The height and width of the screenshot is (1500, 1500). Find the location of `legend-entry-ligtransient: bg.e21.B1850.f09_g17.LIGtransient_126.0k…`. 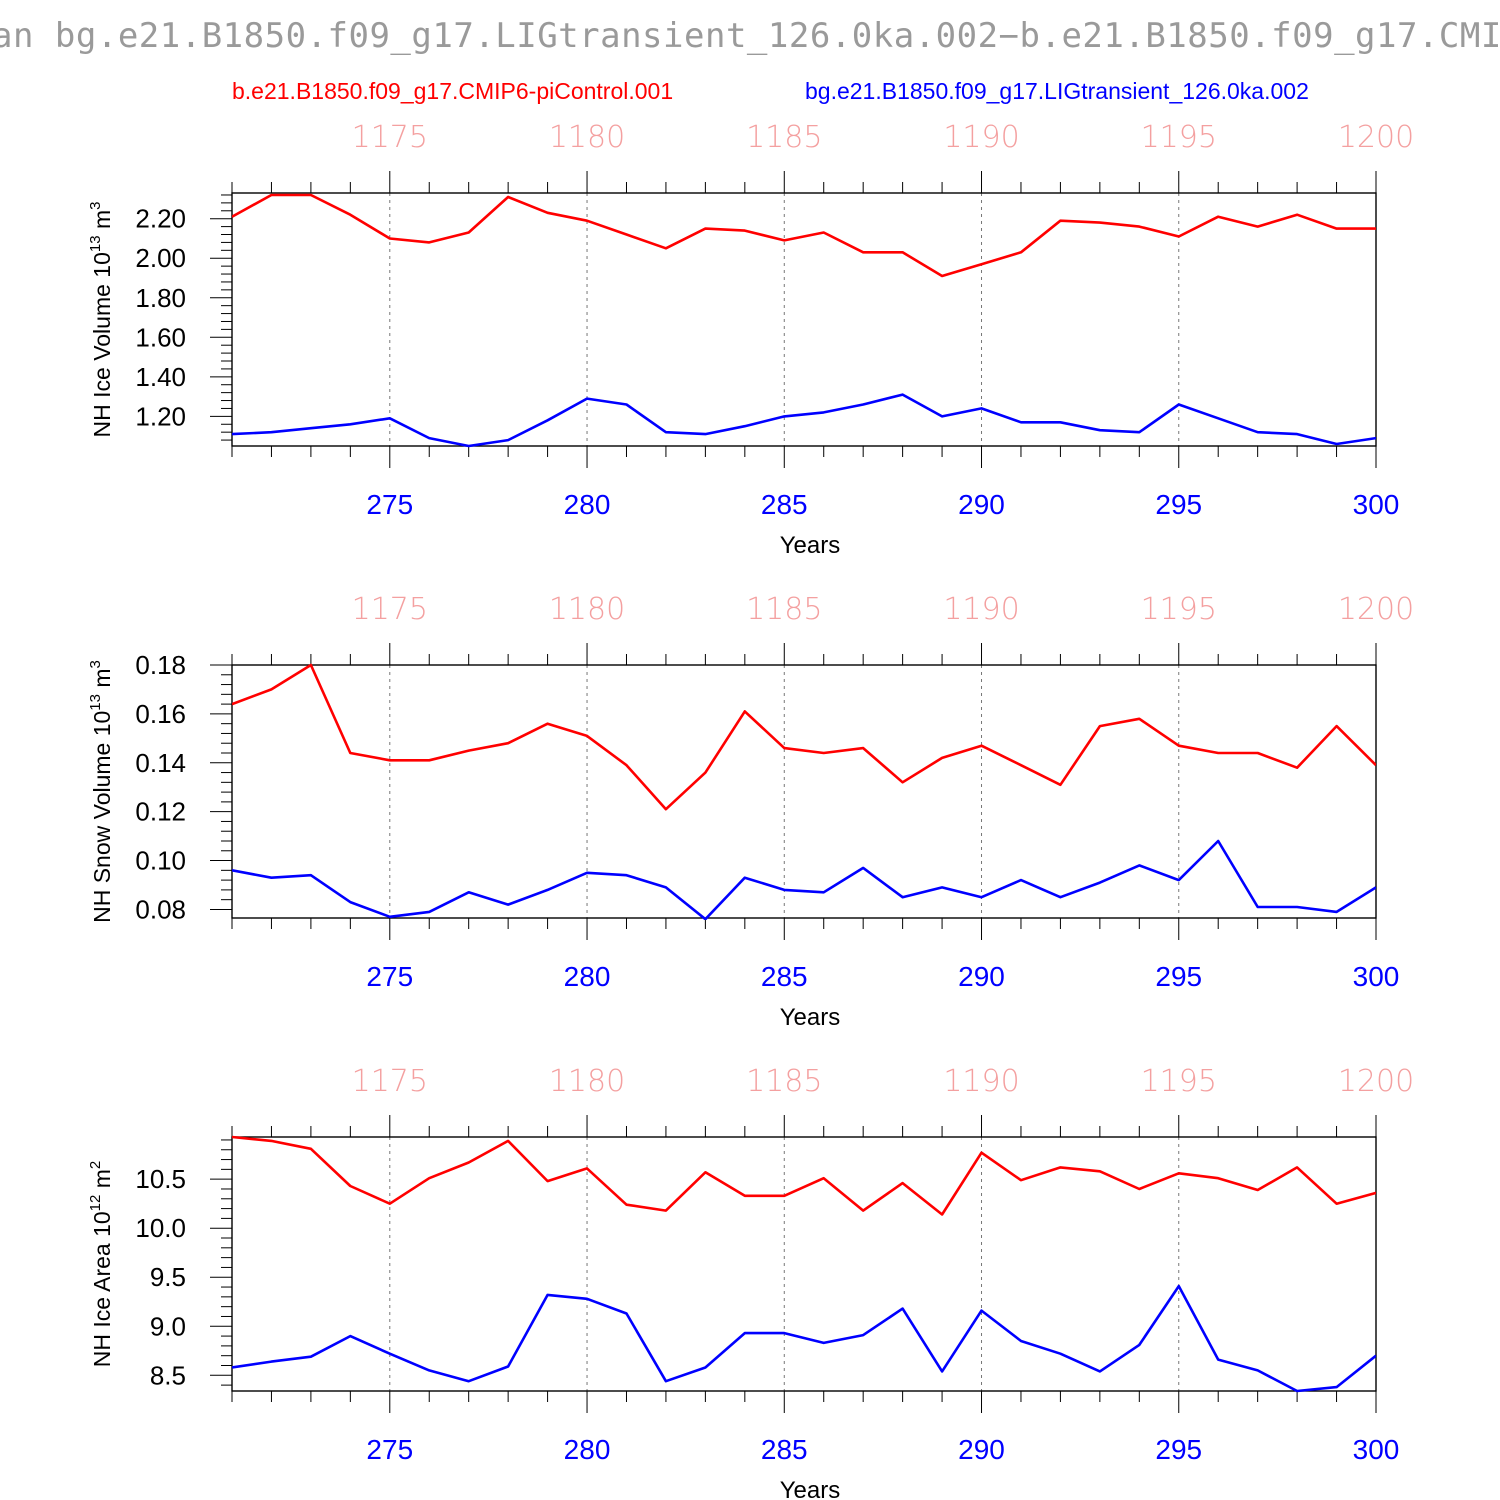

legend-entry-ligtransient: bg.e21.B1850.f09_g17.LIGtransient_126.0k… is located at coordinates (1057, 91).